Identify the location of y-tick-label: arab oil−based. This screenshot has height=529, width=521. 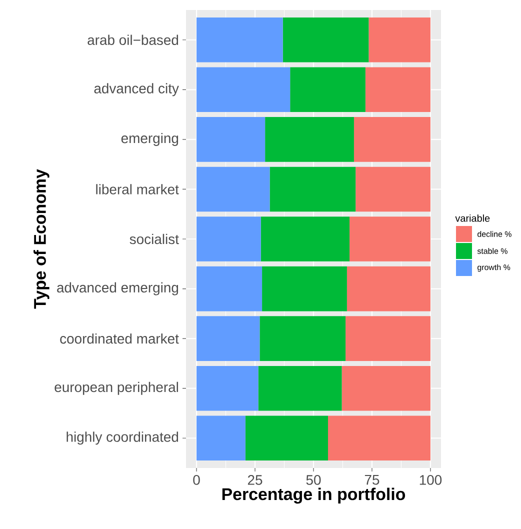
(133, 40).